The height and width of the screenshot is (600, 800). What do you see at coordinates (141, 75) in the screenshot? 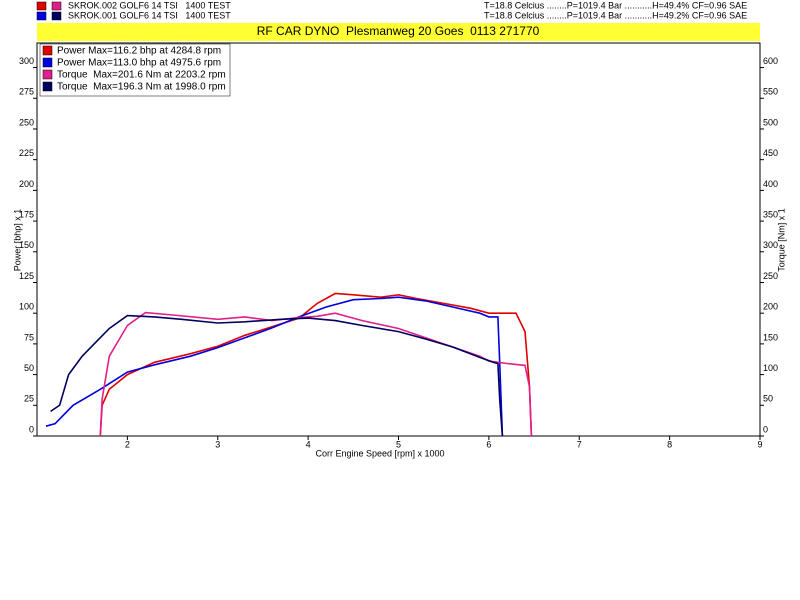
I see `legend-label: Torque Max=201.6 Nm at 2203.2 rpm` at bounding box center [141, 75].